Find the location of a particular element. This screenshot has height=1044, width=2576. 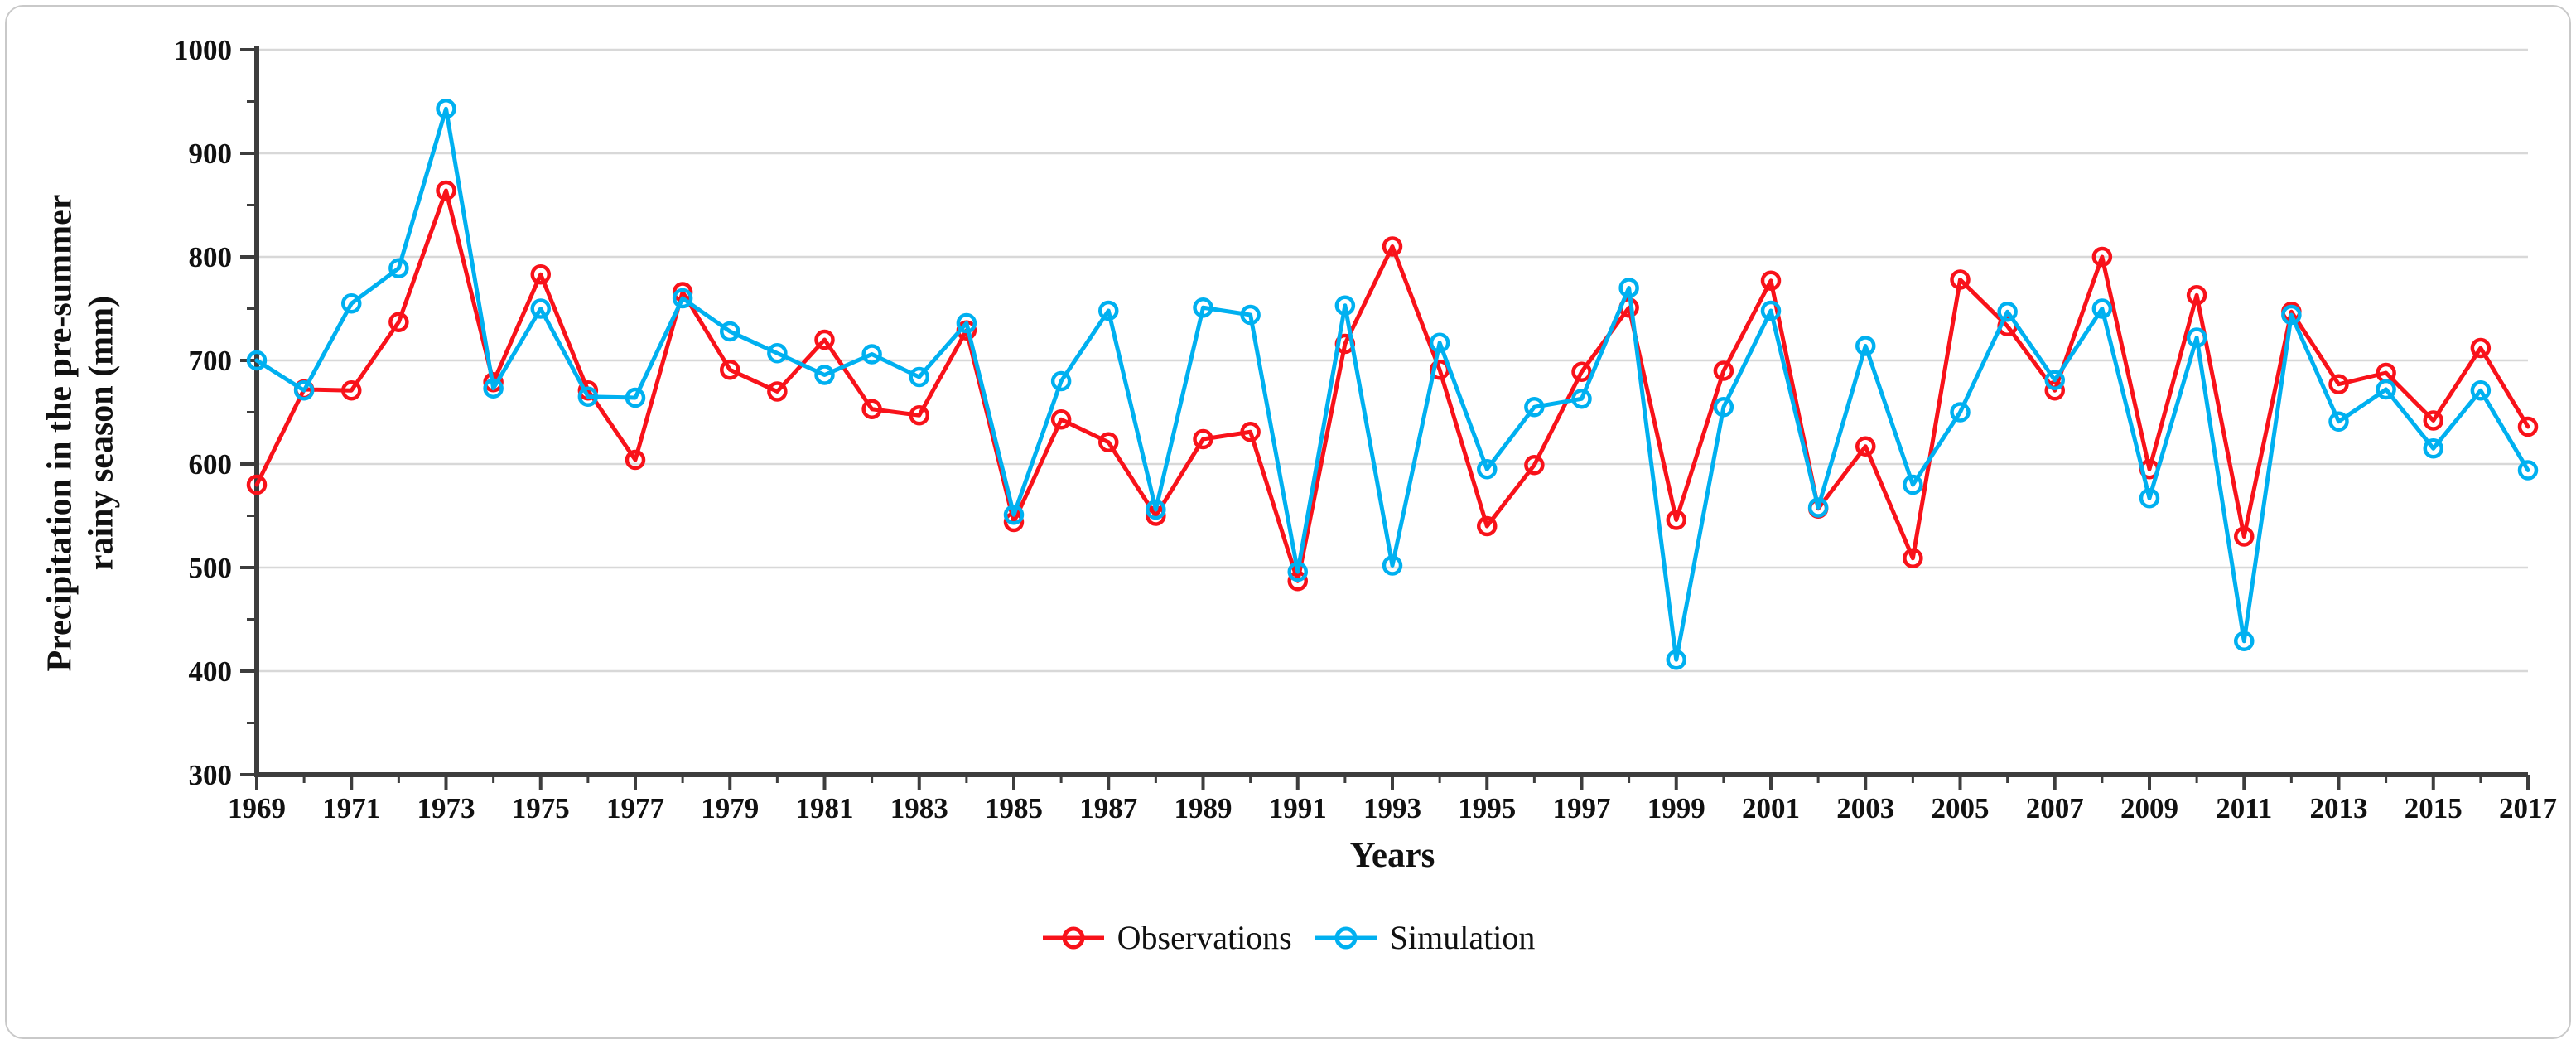

y-tick-label: 700 is located at coordinates (211, 361).